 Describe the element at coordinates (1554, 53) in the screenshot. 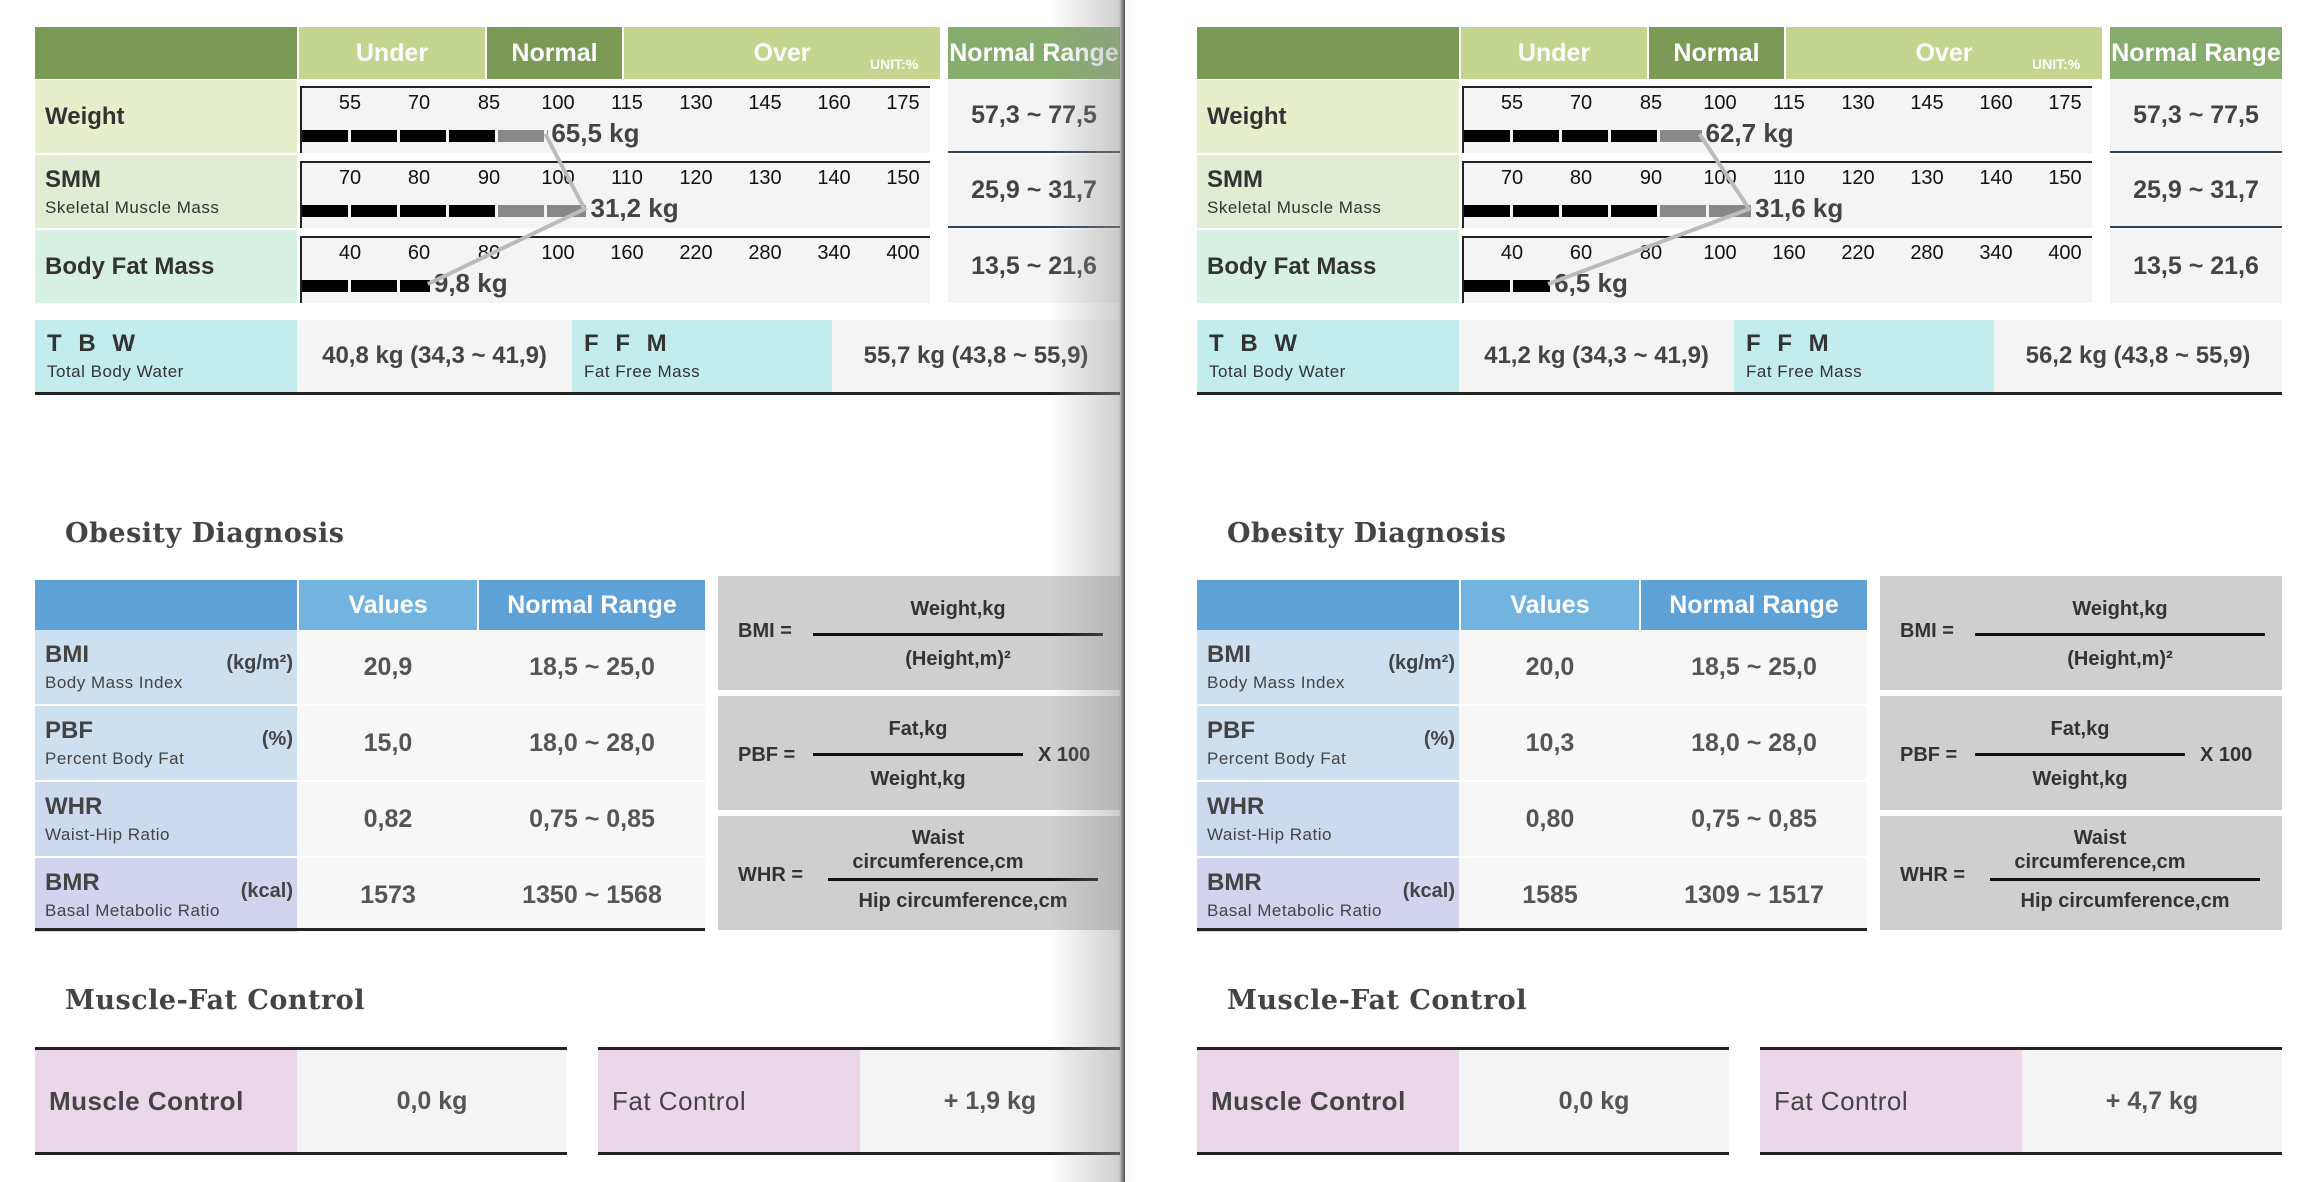

I see `header-under: Under` at that location.